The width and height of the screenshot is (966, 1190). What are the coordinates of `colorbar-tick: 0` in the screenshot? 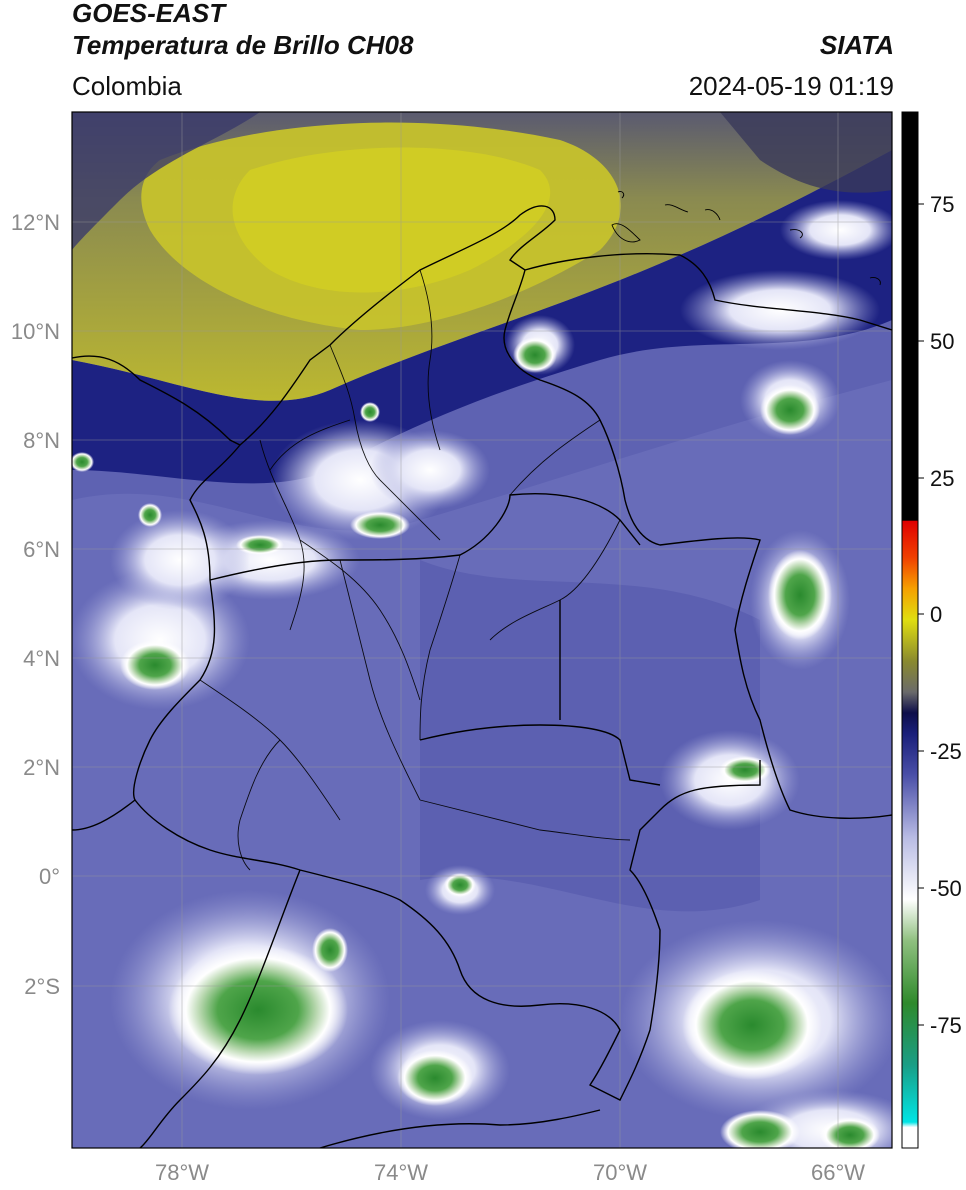 It's located at (936, 614).